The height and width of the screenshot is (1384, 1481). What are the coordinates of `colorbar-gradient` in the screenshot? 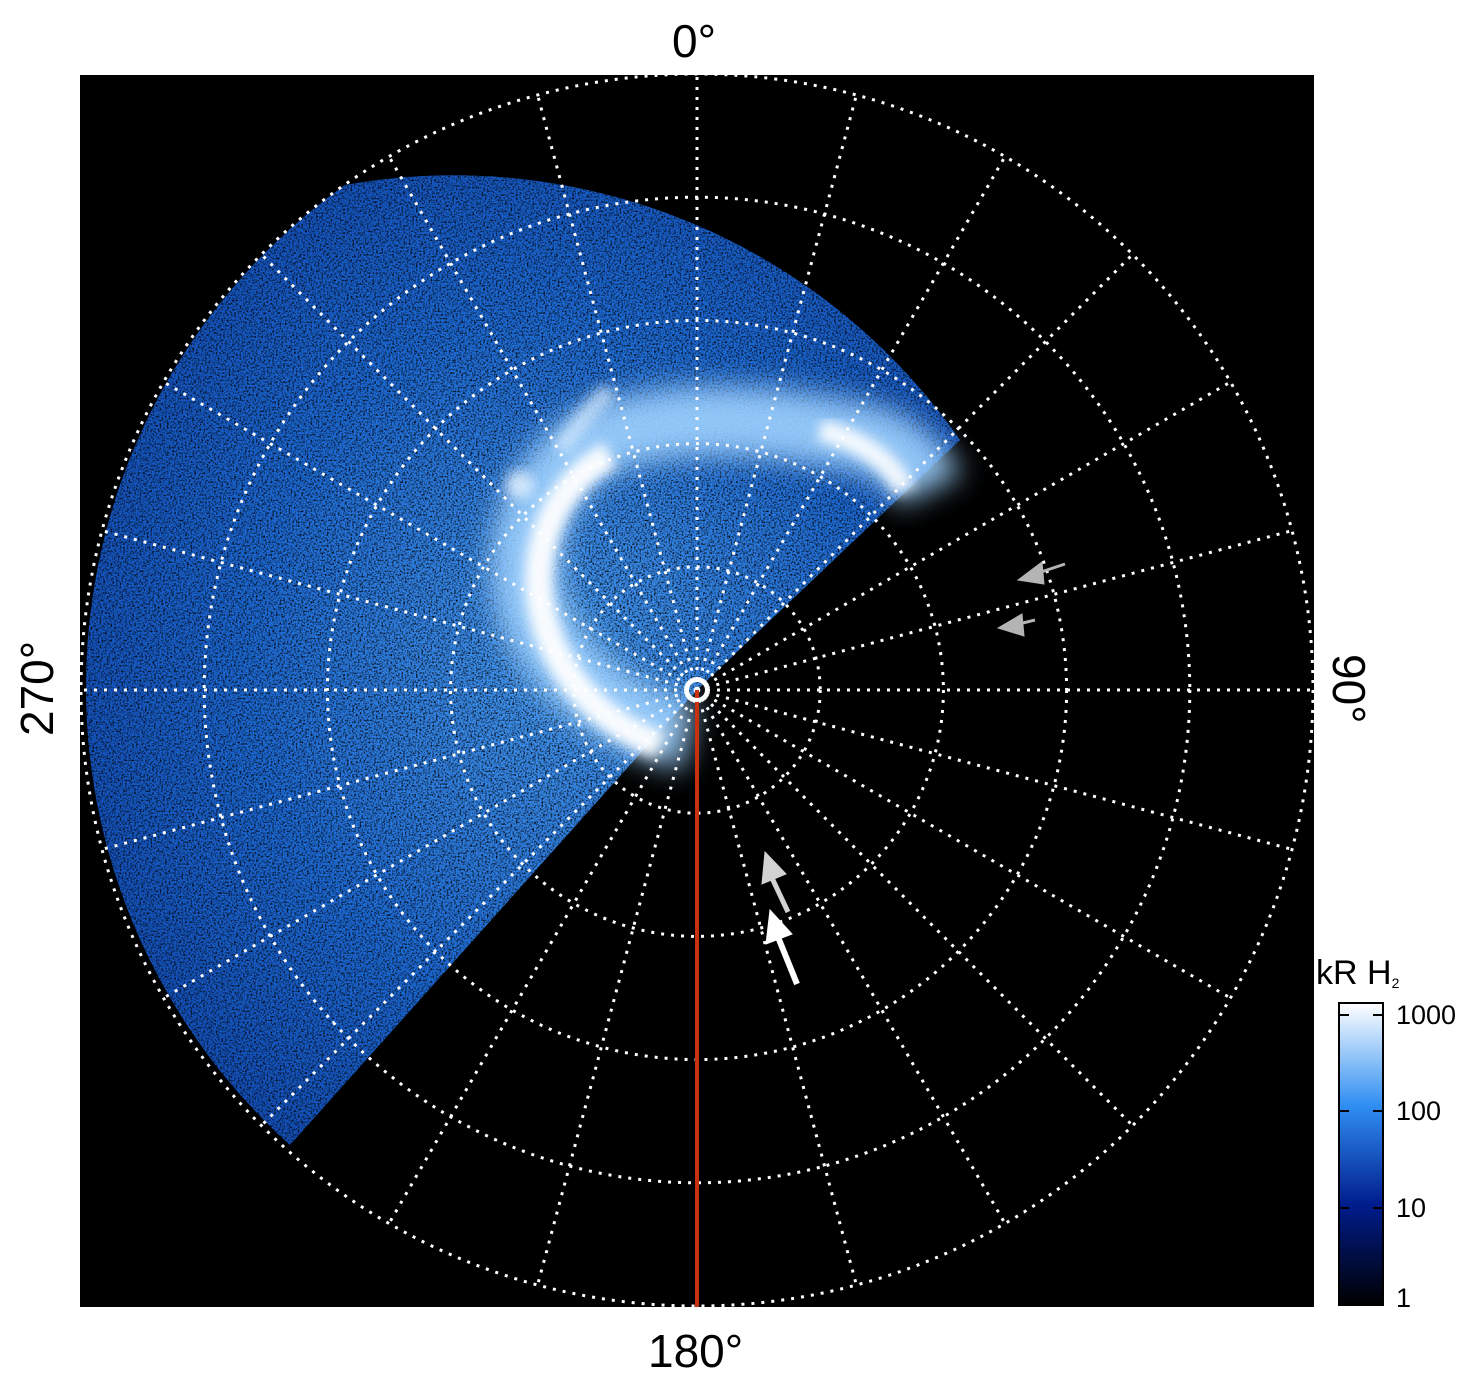 It's located at (1361, 1154).